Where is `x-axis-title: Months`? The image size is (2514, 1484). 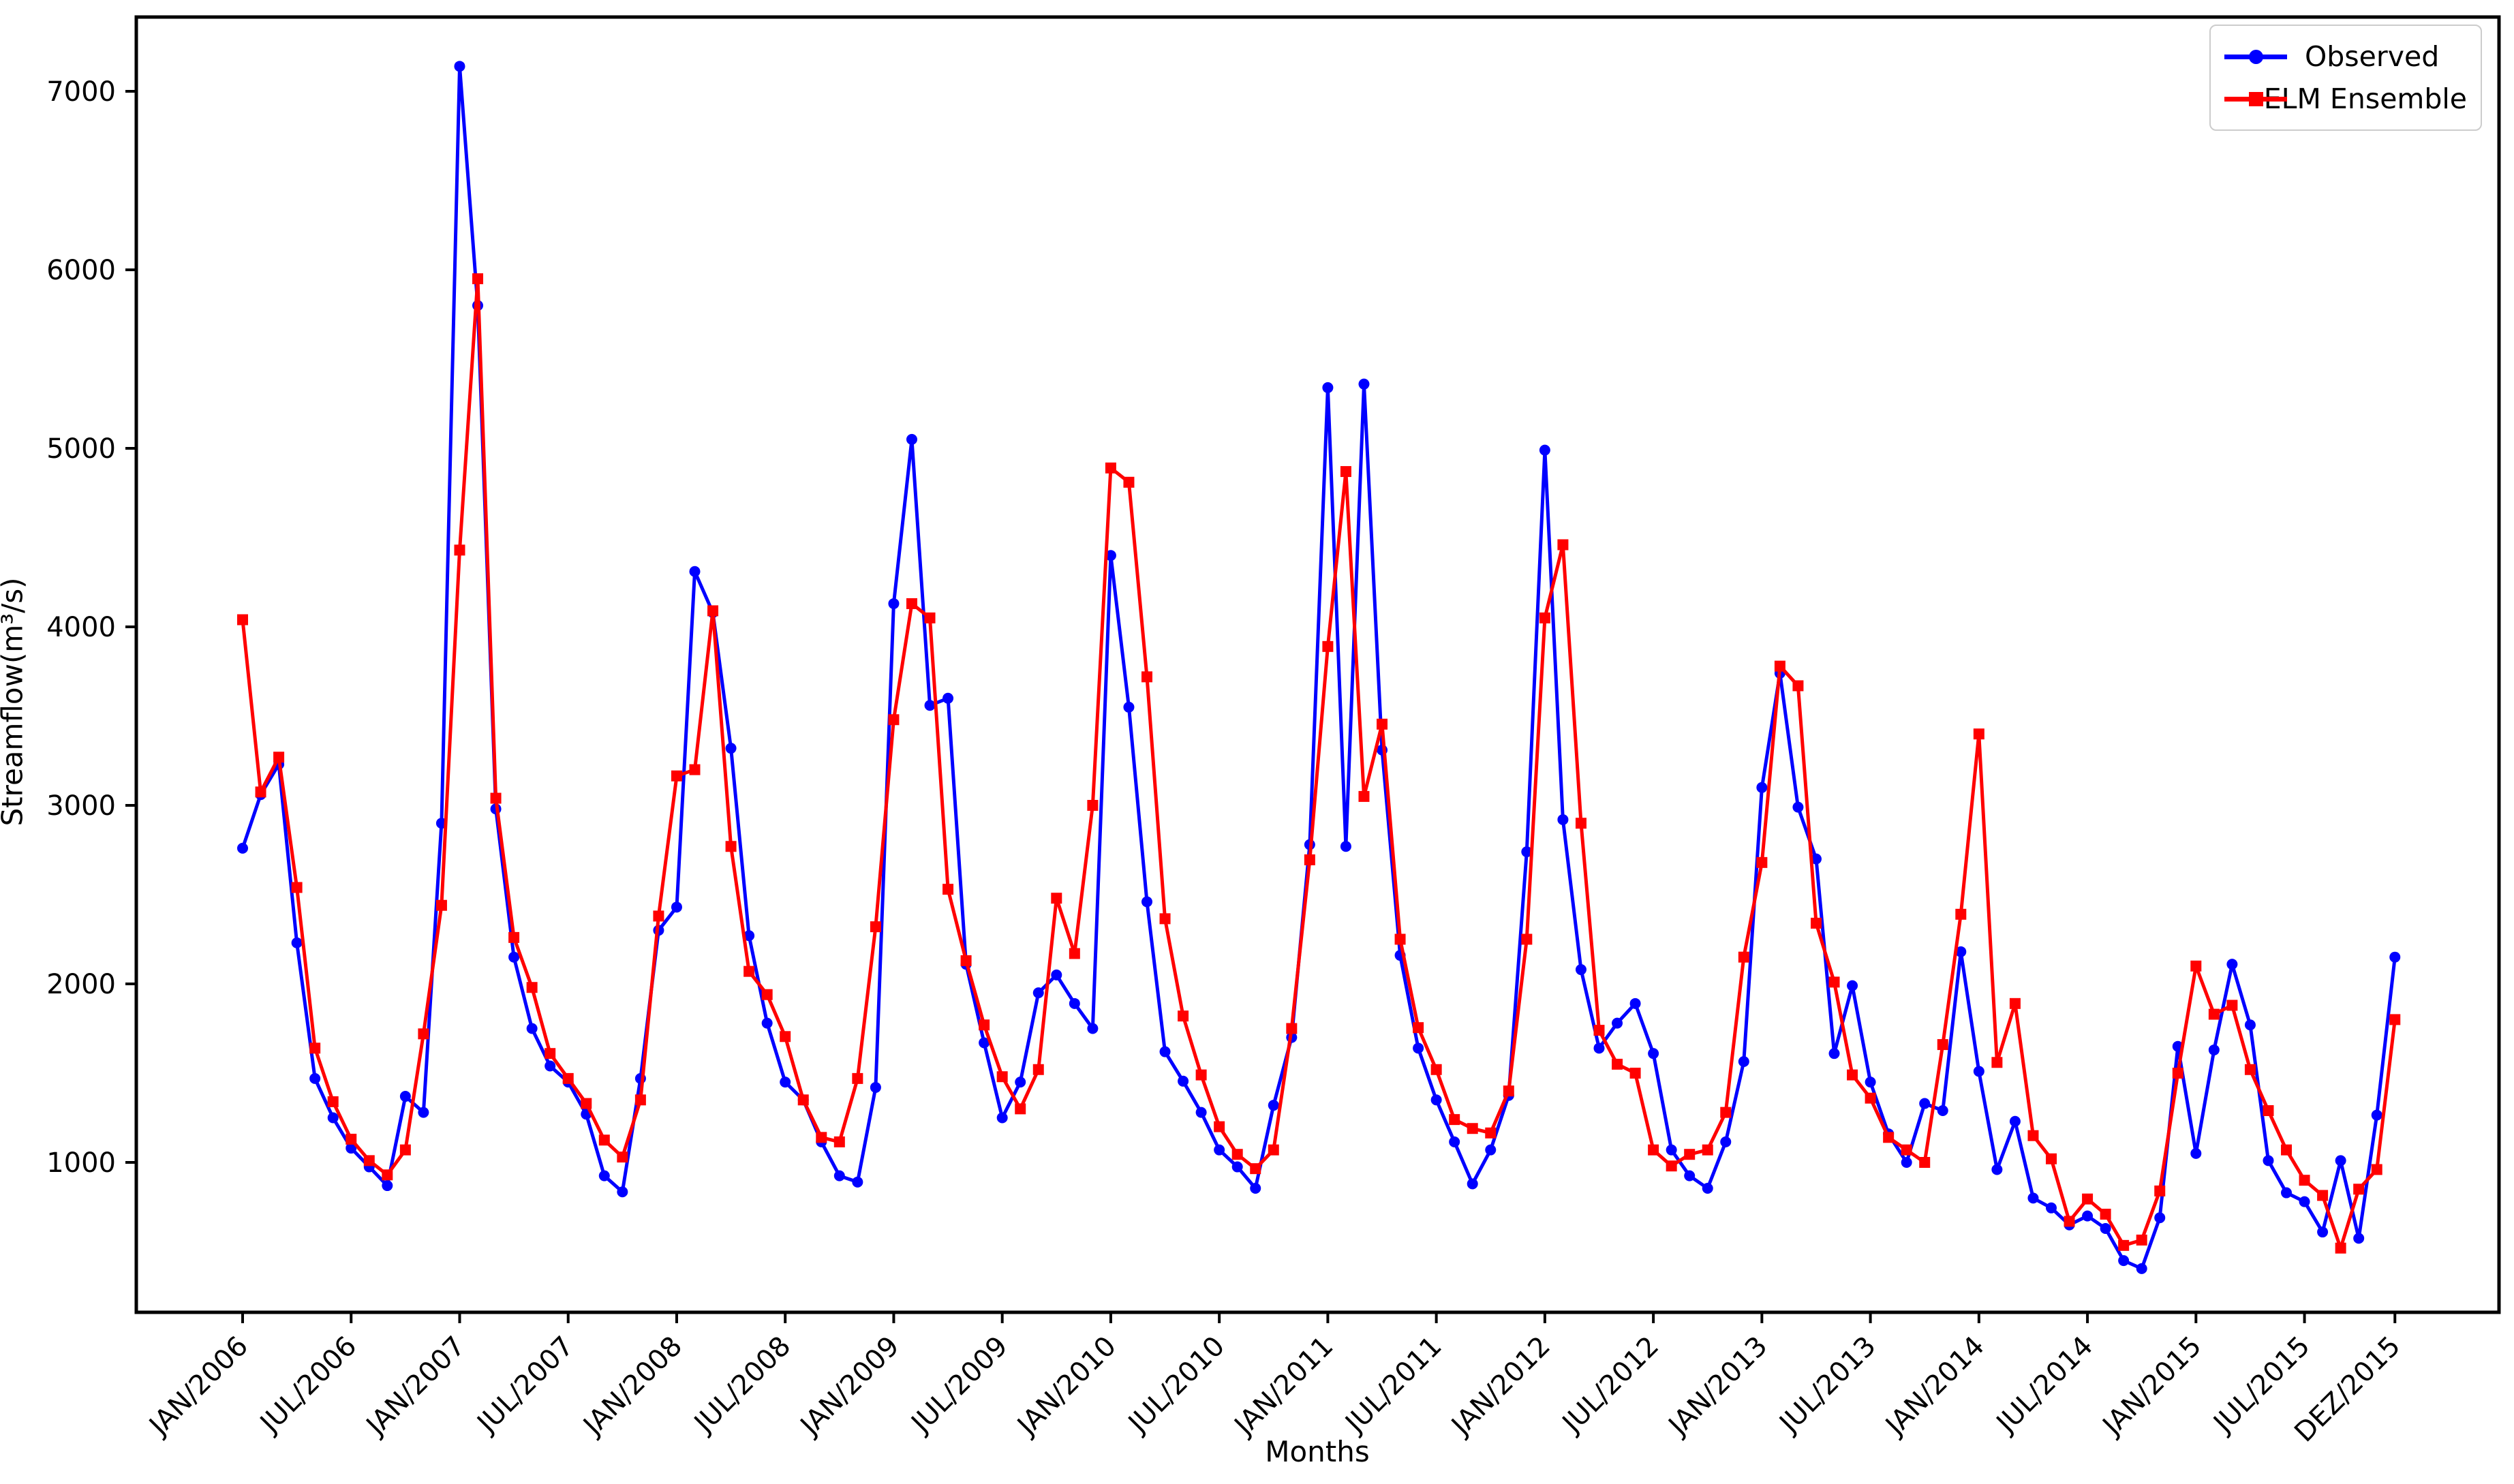
x-axis-title: Months is located at coordinates (1318, 1451).